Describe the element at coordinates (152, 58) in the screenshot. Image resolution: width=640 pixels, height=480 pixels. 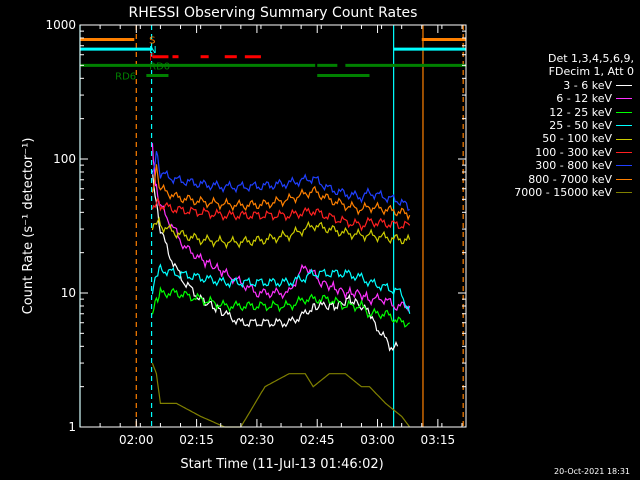
I see `flag-label: F` at that location.